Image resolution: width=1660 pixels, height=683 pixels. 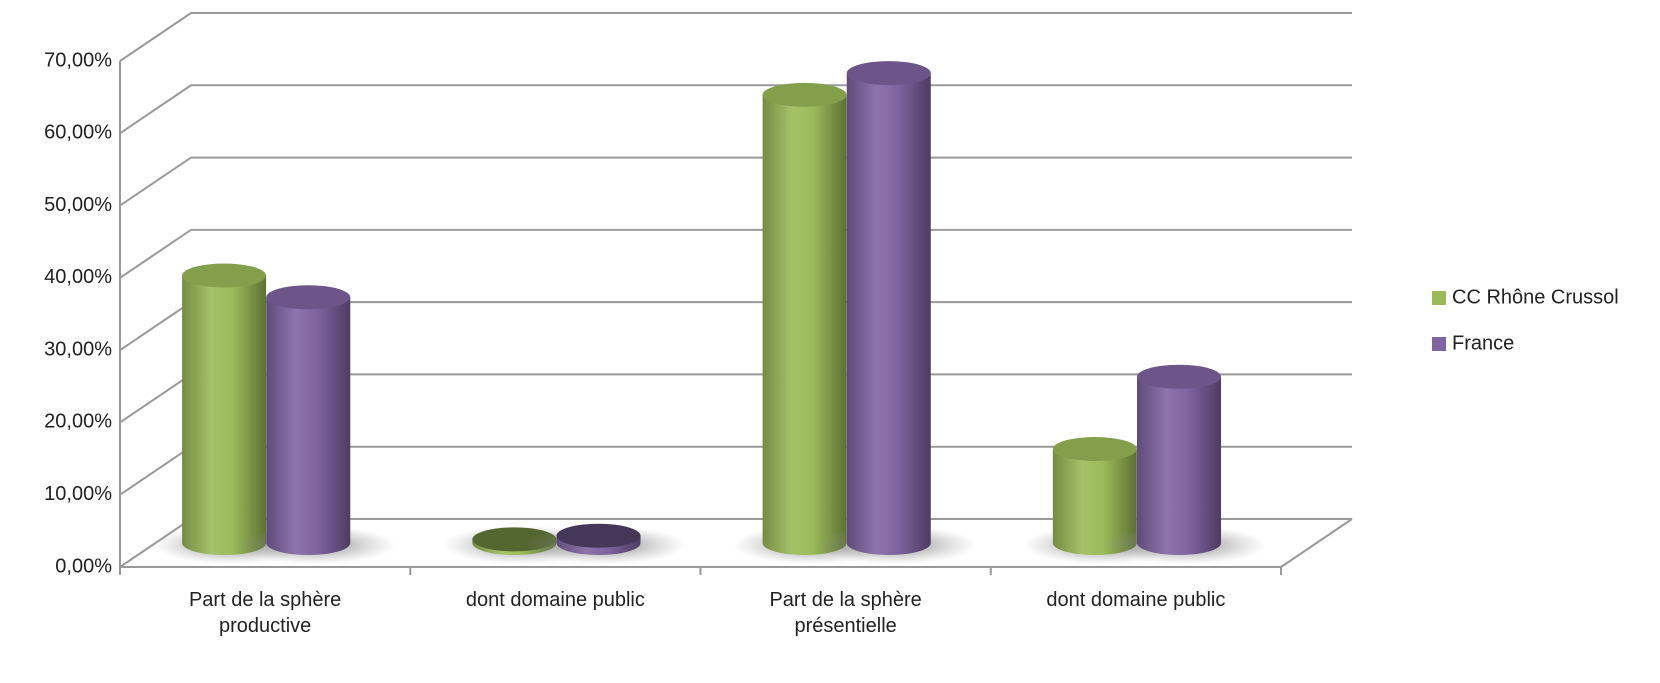 I want to click on floor-edge, so click(x=1316, y=543).